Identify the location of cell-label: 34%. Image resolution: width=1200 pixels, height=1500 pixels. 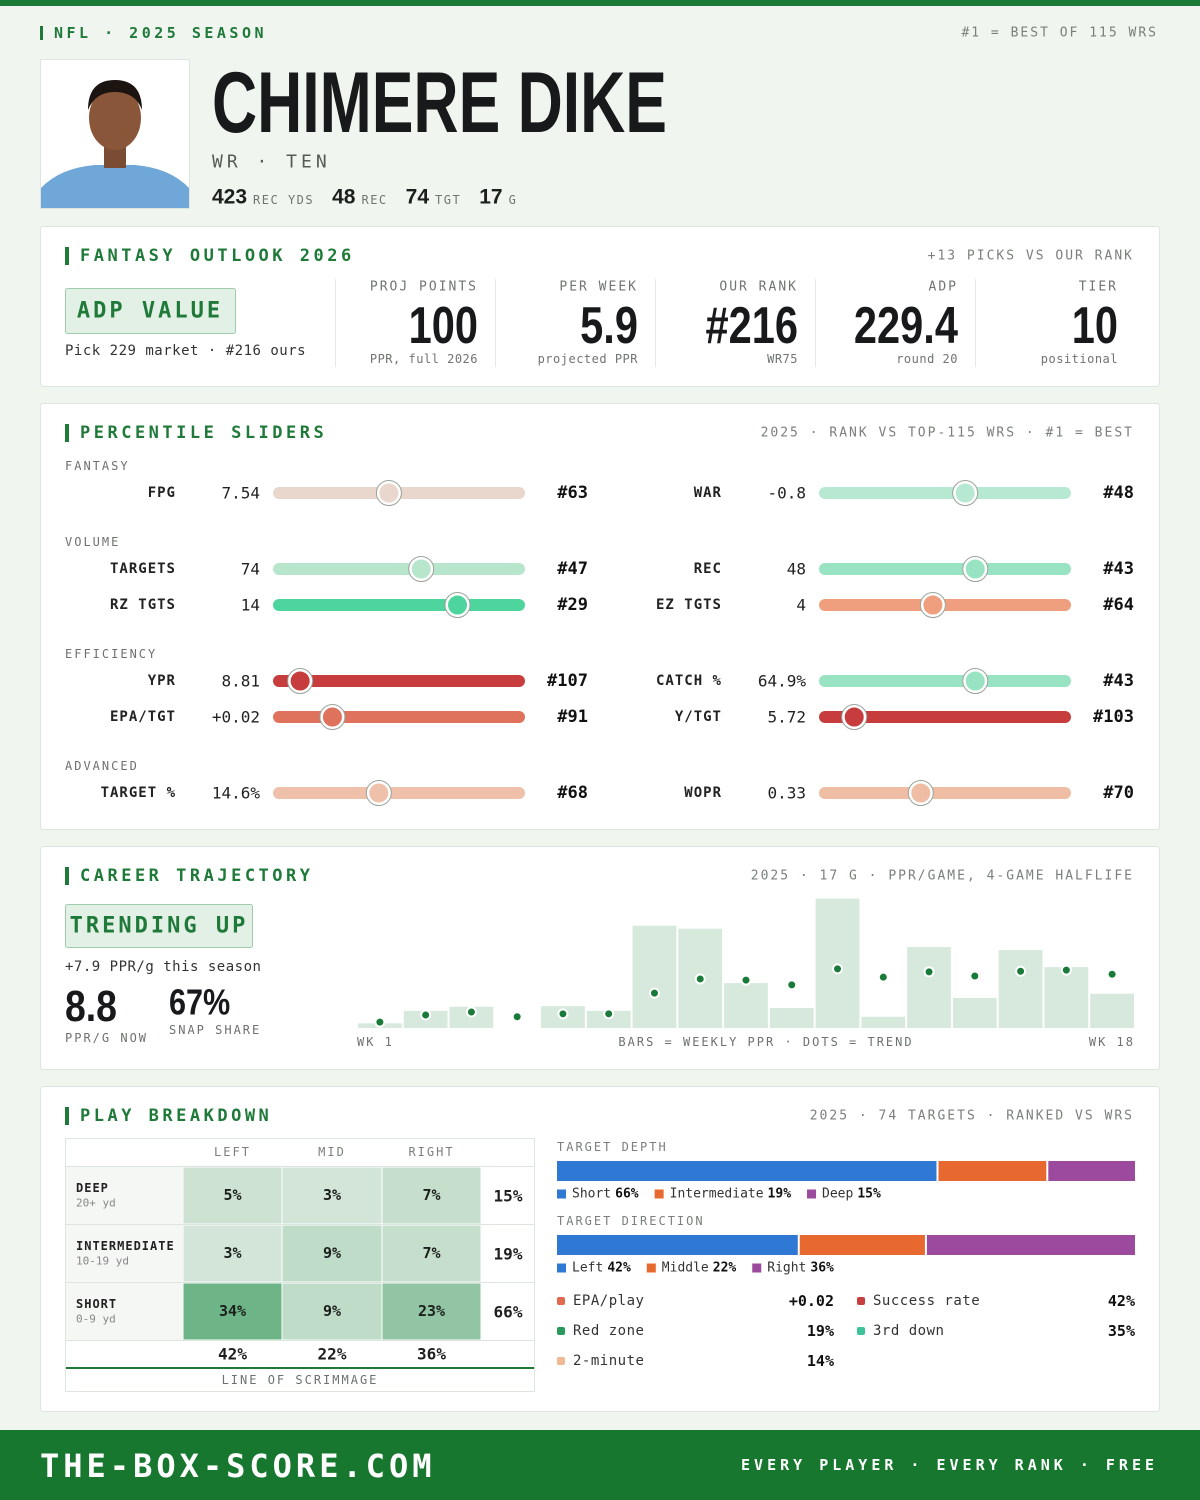
(232, 1311).